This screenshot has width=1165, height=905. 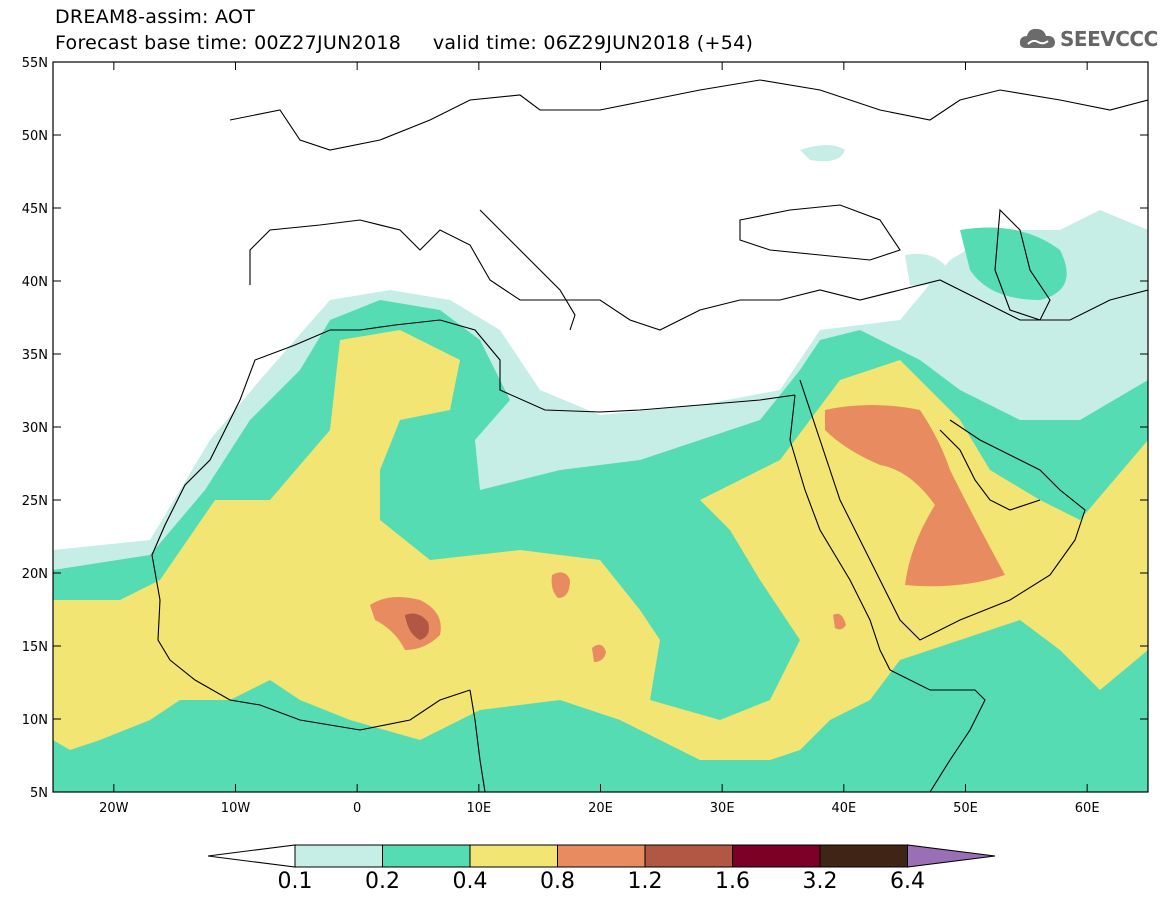 What do you see at coordinates (35, 501) in the screenshot?
I see `lat-label: 25N` at bounding box center [35, 501].